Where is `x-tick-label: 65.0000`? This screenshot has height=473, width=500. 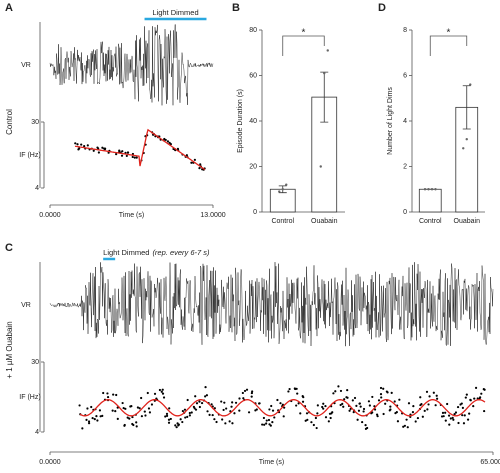 x-tick-label: 65.0000 is located at coordinates (490, 462).